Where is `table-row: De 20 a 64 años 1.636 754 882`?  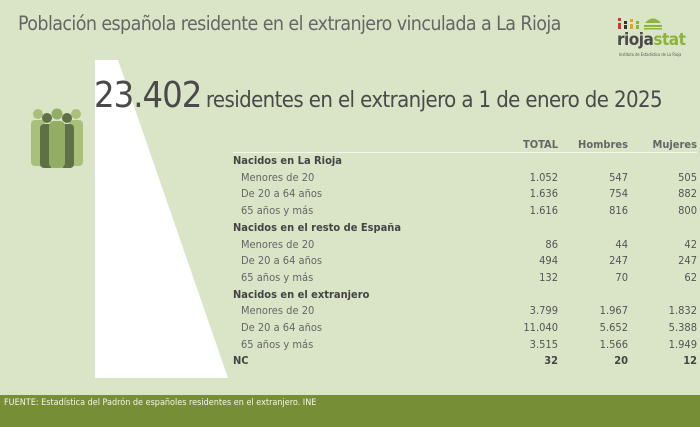 table-row: De 20 a 64 años 1.636 754 882 is located at coordinates (465, 194).